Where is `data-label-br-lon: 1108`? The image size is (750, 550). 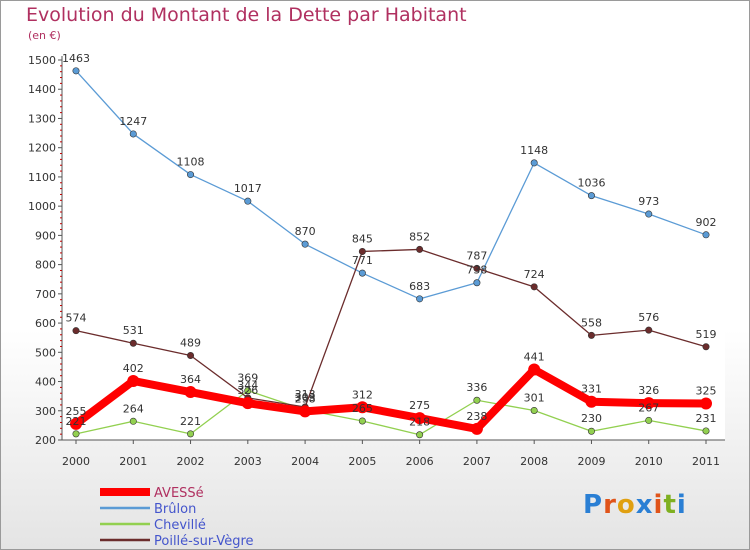
data-label-br-lon: 1108 is located at coordinates (191, 162).